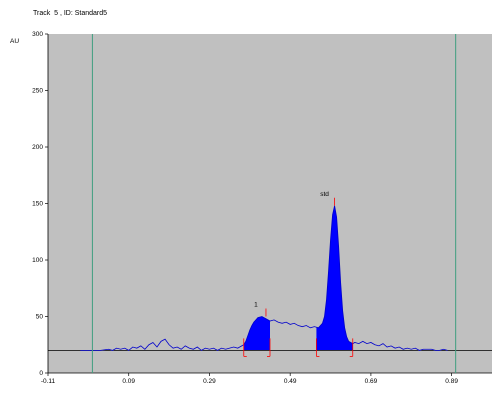  I want to click on y-tick-label: 300, so click(37, 34).